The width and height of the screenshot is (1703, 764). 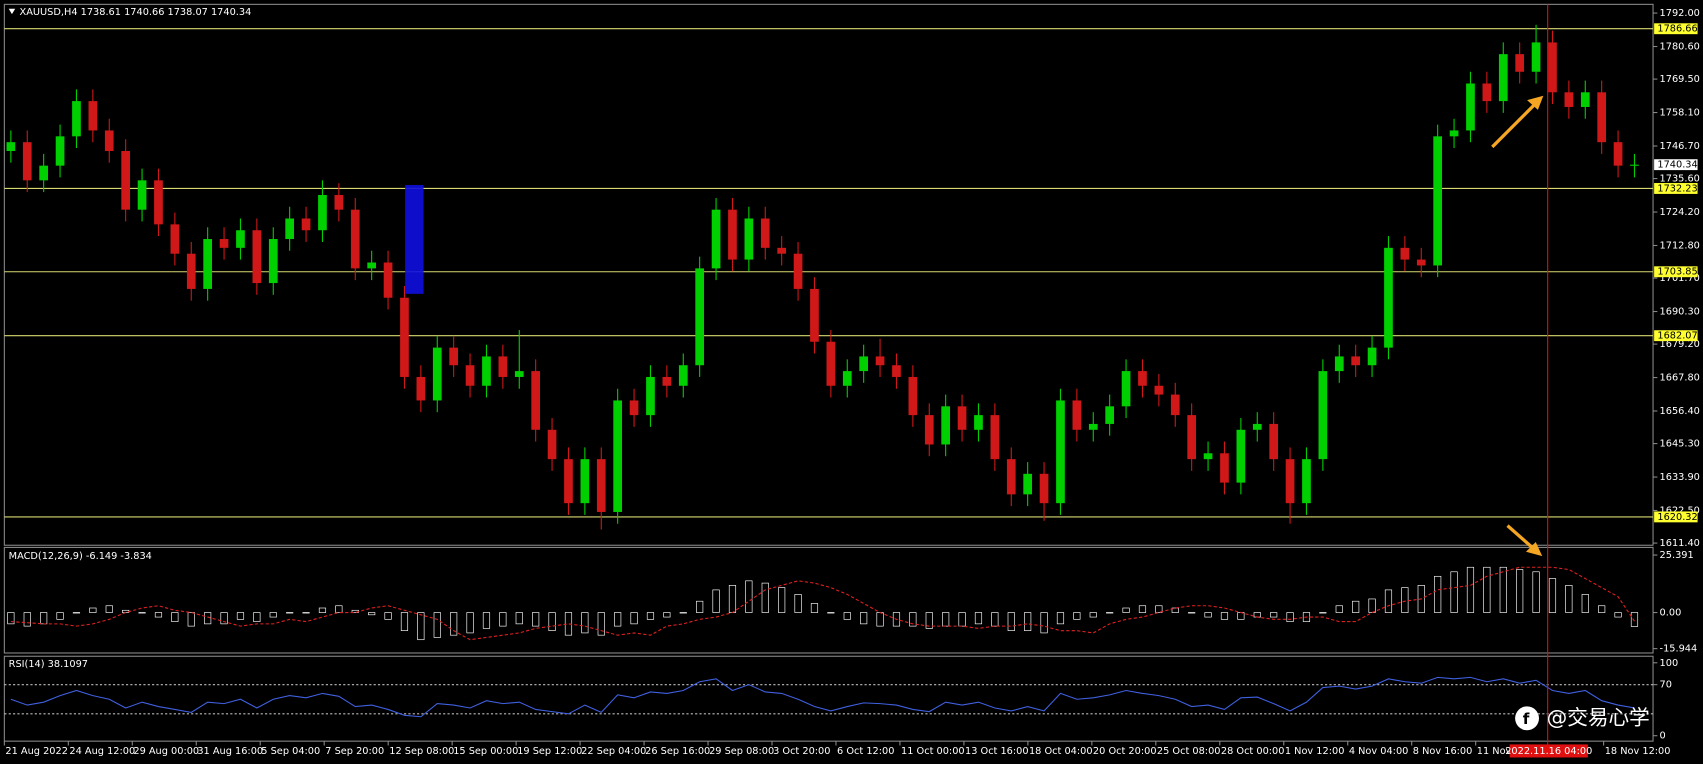 I want to click on level-label-box, so click(x=1676, y=272).